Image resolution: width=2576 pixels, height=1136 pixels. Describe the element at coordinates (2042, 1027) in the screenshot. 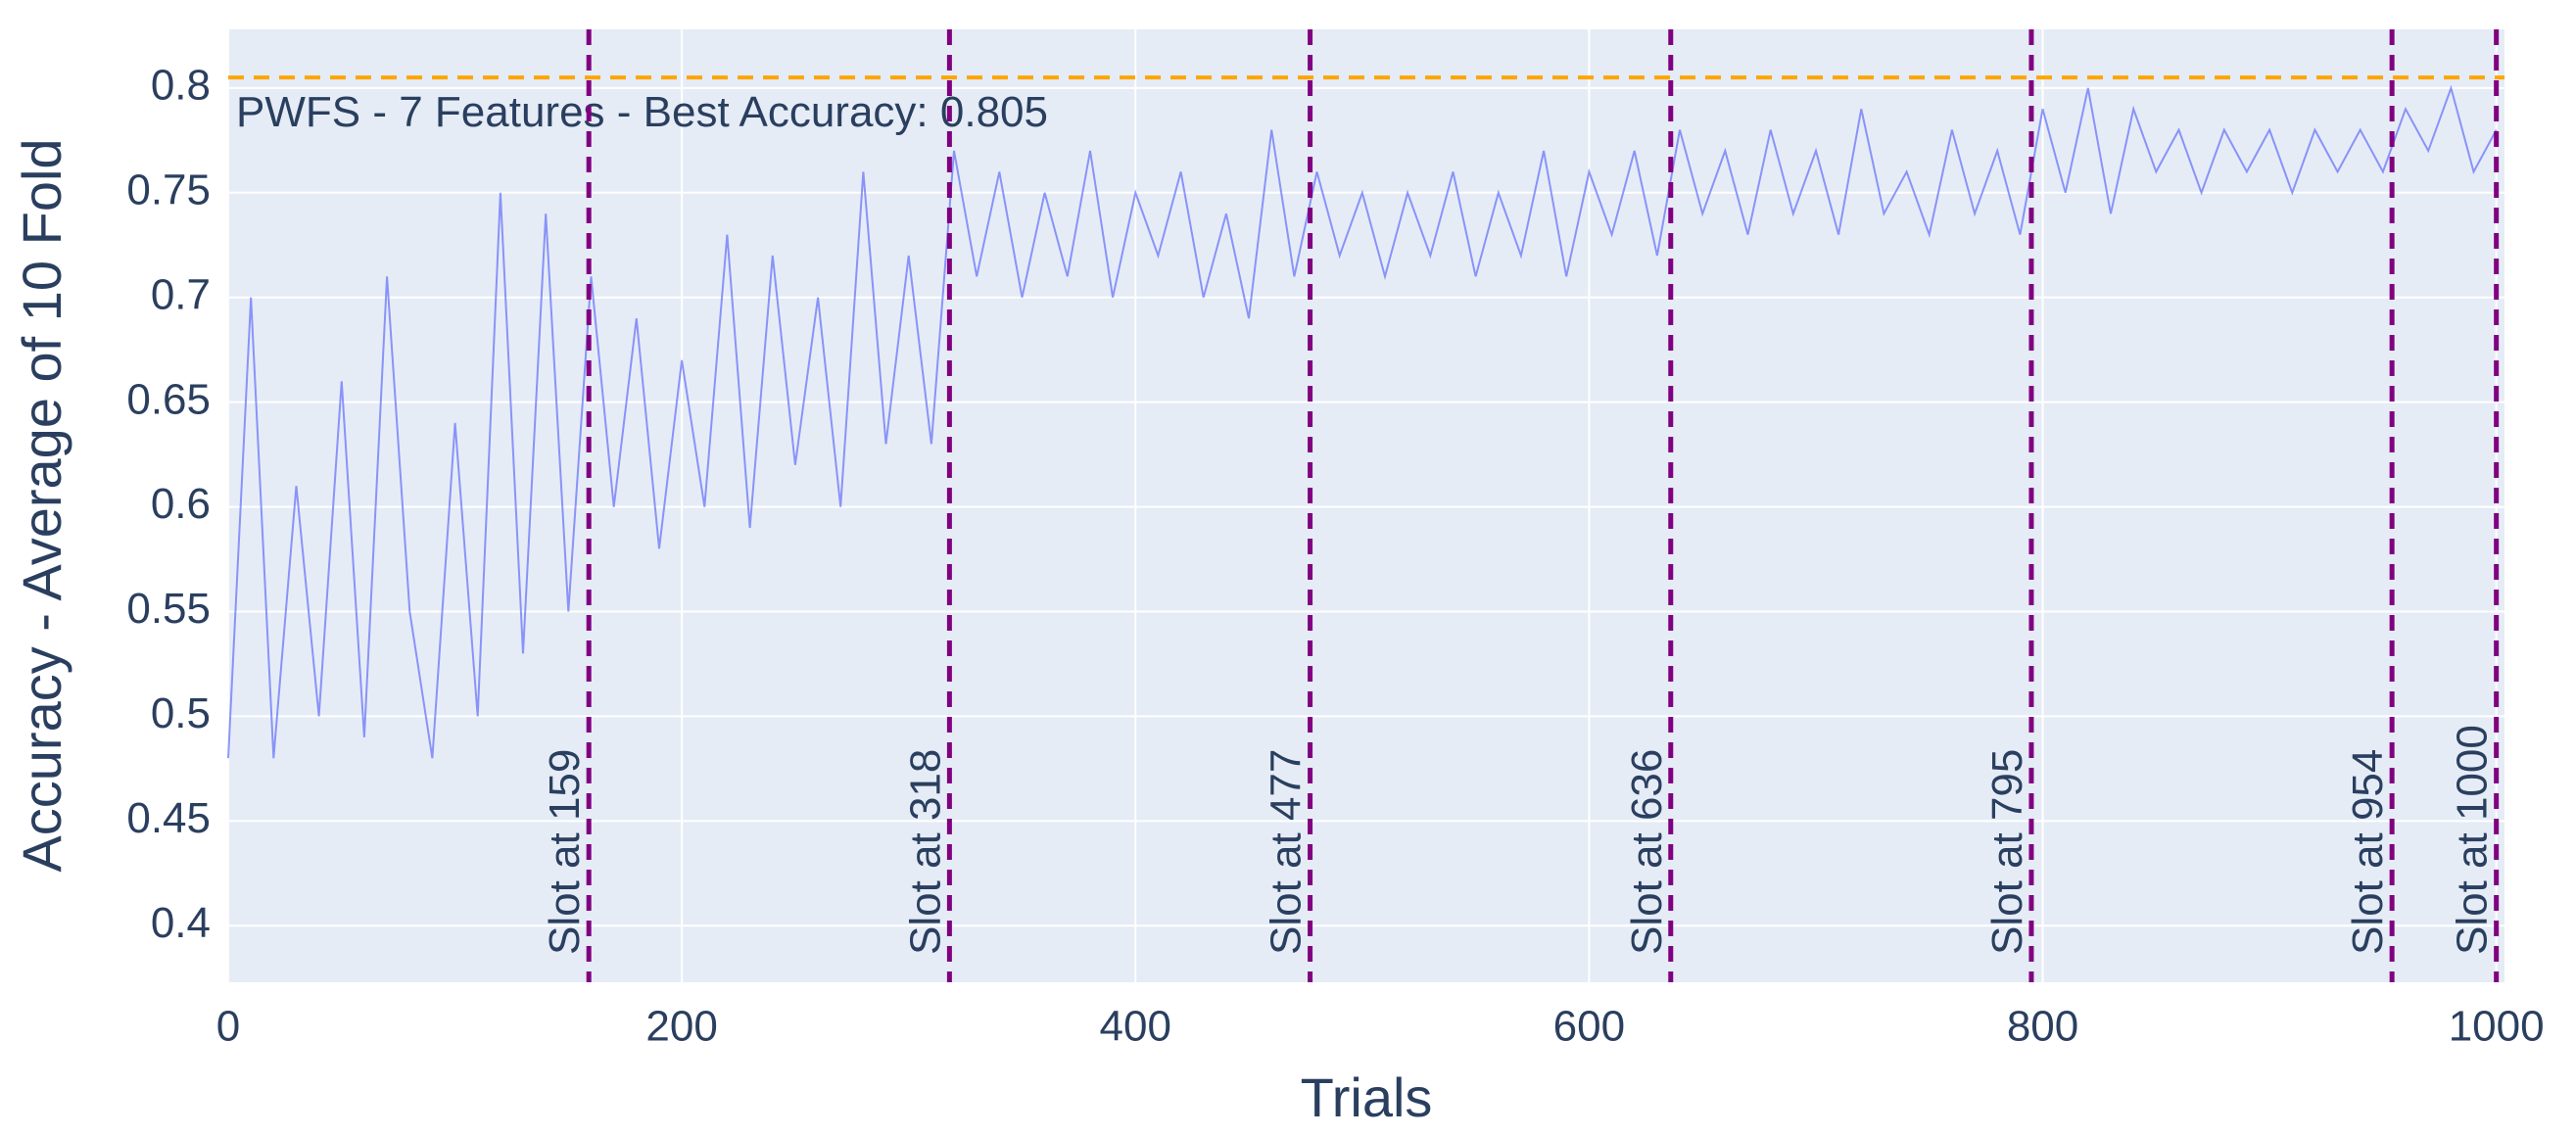

I see `x-tick-label: 800` at that location.